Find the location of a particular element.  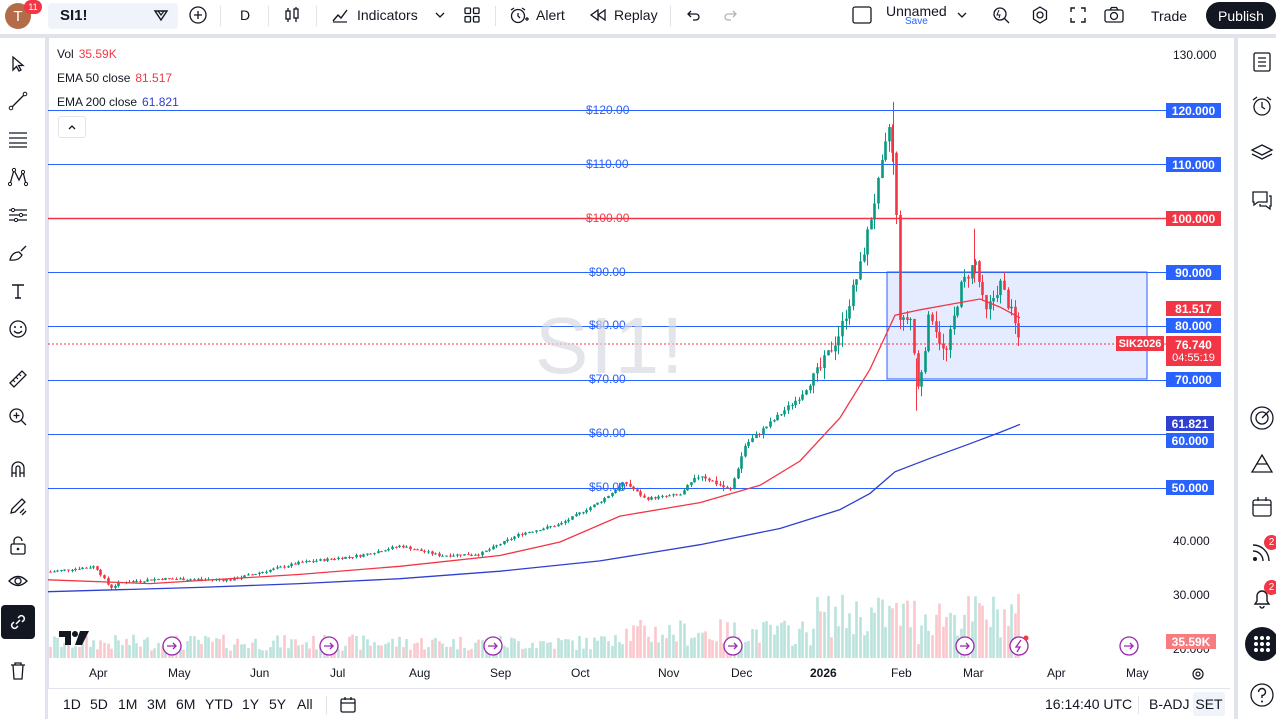

link-tool-icon is located at coordinates (18, 622).